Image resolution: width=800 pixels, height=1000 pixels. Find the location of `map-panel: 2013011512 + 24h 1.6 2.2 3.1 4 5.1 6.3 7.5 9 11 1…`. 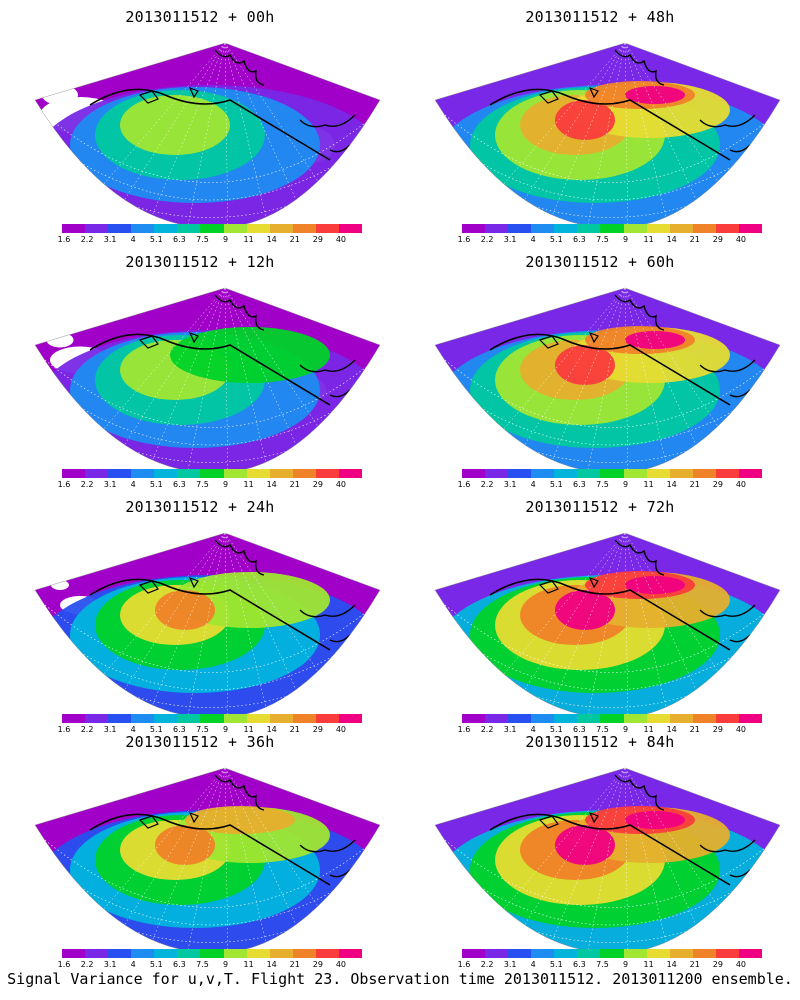

map-panel: 2013011512 + 24h 1.6 2.2 3.1 4 5.1 6.3 7.5 9 11 1… is located at coordinates (200, 612).